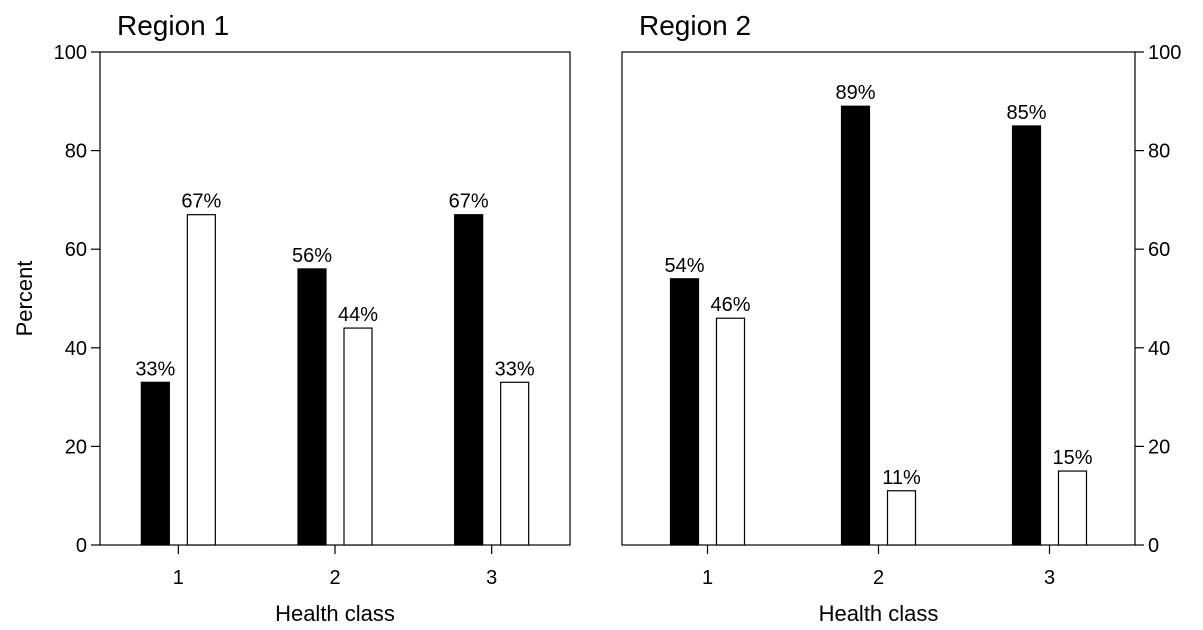  I want to click on bar-value-label: 85%, so click(1026, 113).